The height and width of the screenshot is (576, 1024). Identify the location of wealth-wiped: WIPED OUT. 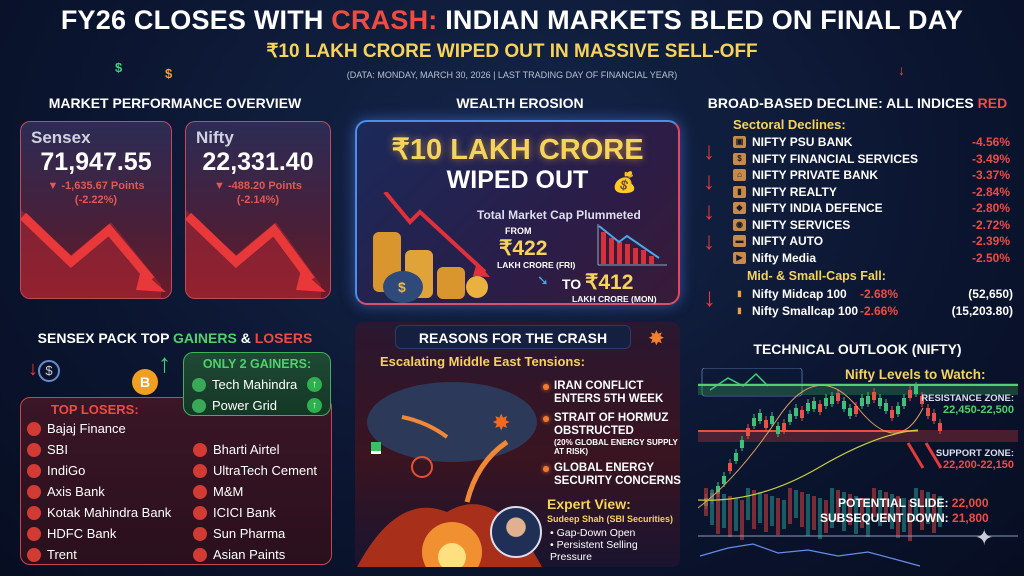
(517, 180).